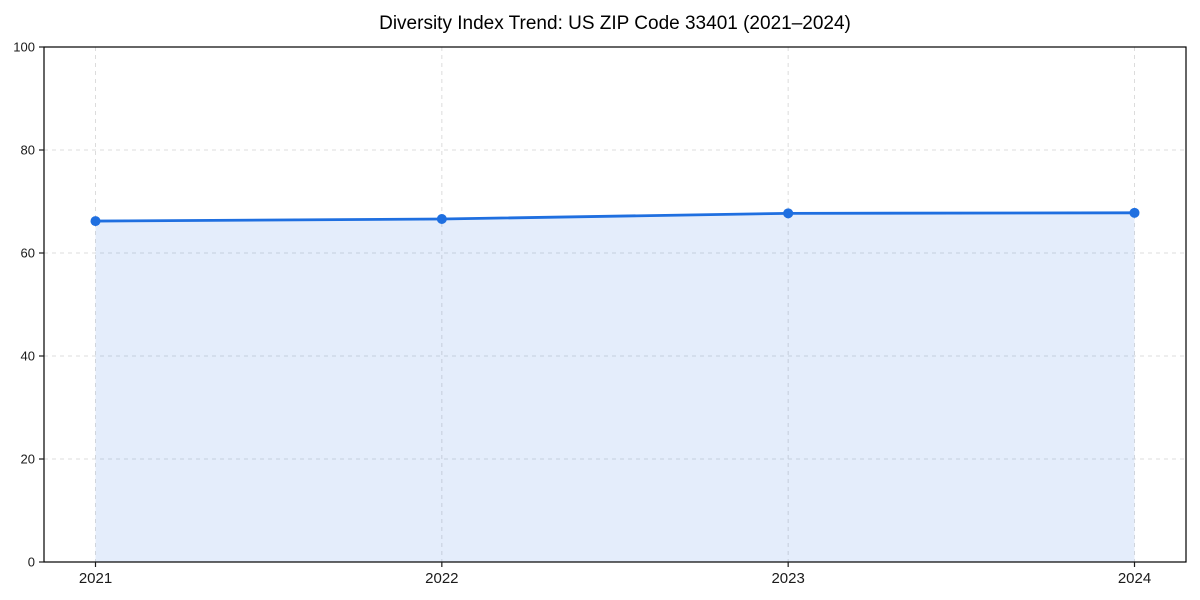 The width and height of the screenshot is (1200, 600). I want to click on data-point-2022, so click(441, 219).